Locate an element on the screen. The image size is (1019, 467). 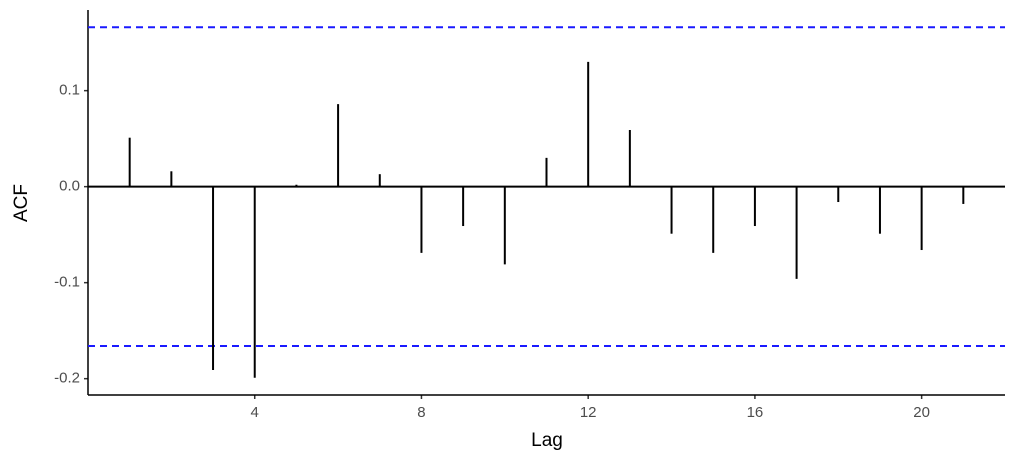
x-tick-label: 8 is located at coordinates (421, 412).